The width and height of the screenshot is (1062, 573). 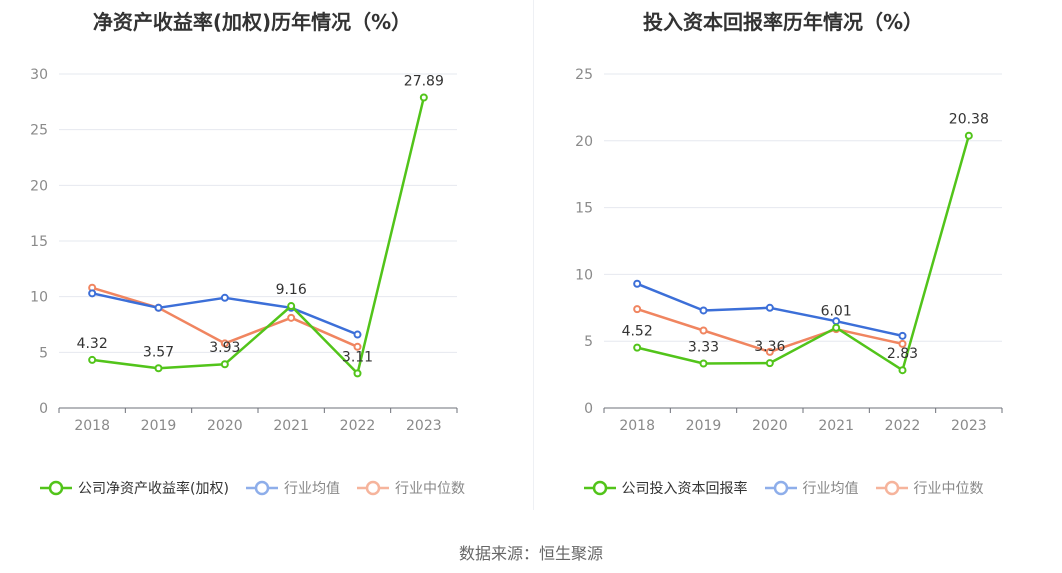 I want to click on data-label: 9.16, so click(x=291, y=290).